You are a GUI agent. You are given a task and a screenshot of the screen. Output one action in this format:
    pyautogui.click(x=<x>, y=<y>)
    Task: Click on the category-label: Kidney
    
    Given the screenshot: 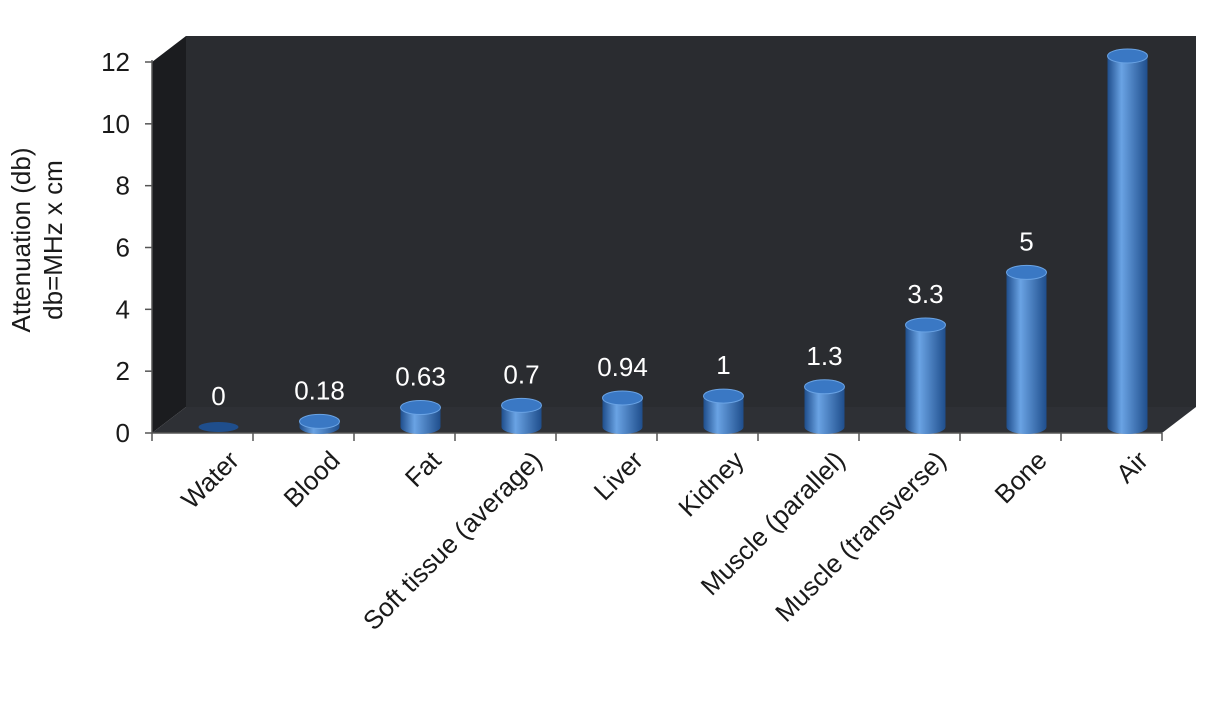 What is the action you would take?
    pyautogui.click(x=710, y=483)
    